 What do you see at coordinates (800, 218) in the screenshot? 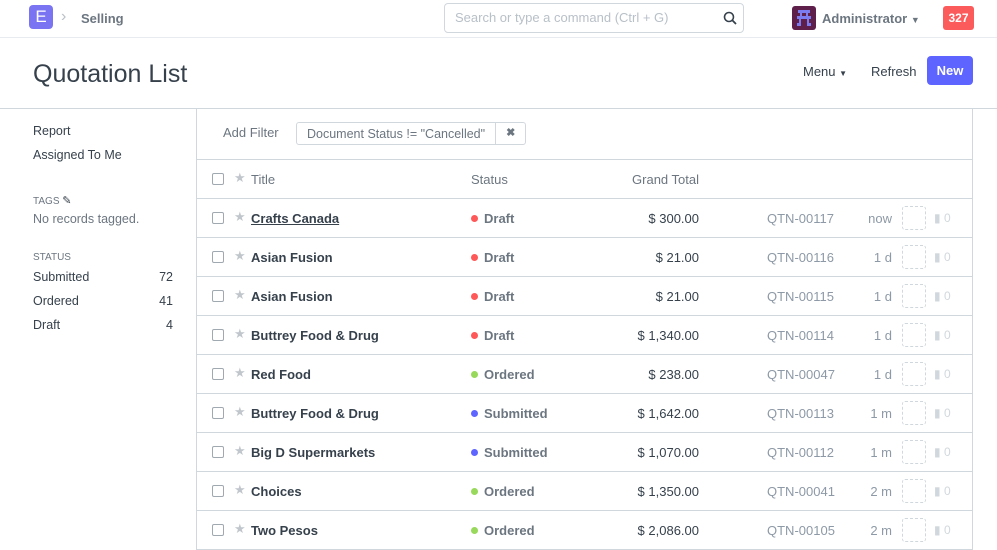
I see `quotation-id: QTN-00117` at bounding box center [800, 218].